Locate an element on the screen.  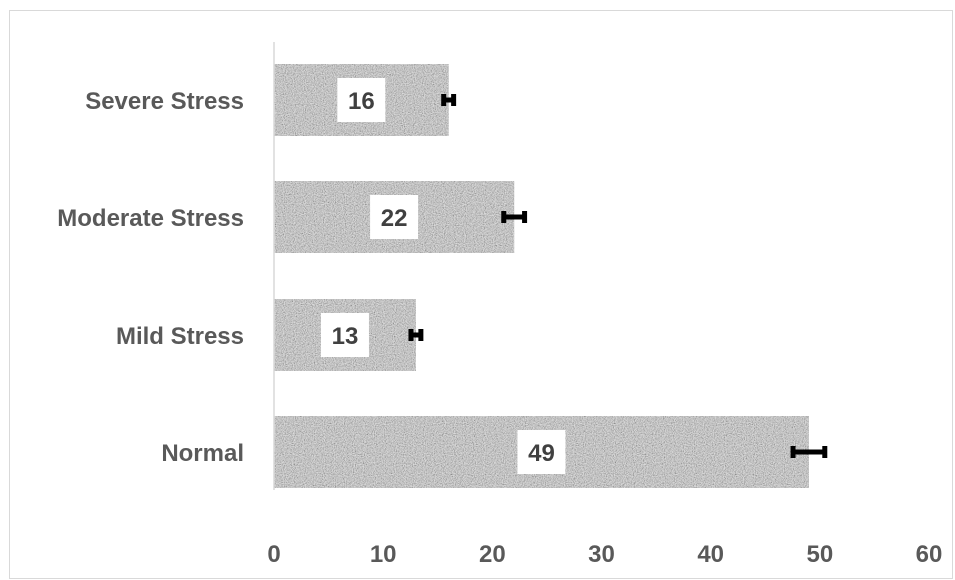
error-bar-normal is located at coordinates (809, 452).